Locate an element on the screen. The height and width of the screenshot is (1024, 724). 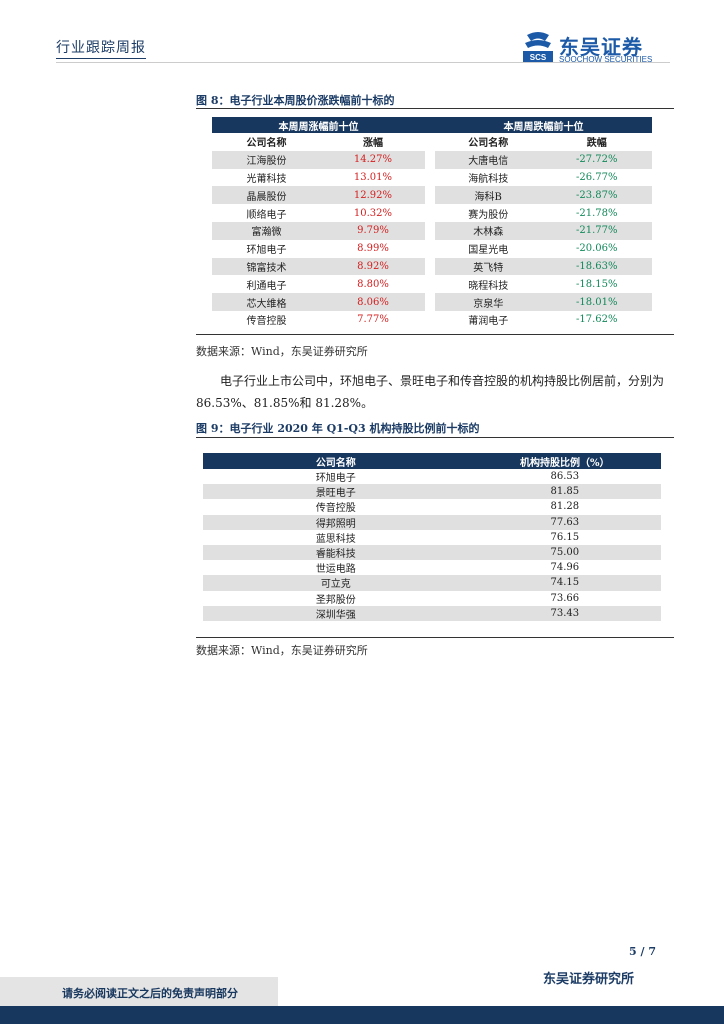
rise-company-name: 环旭电子 is located at coordinates (266, 251).